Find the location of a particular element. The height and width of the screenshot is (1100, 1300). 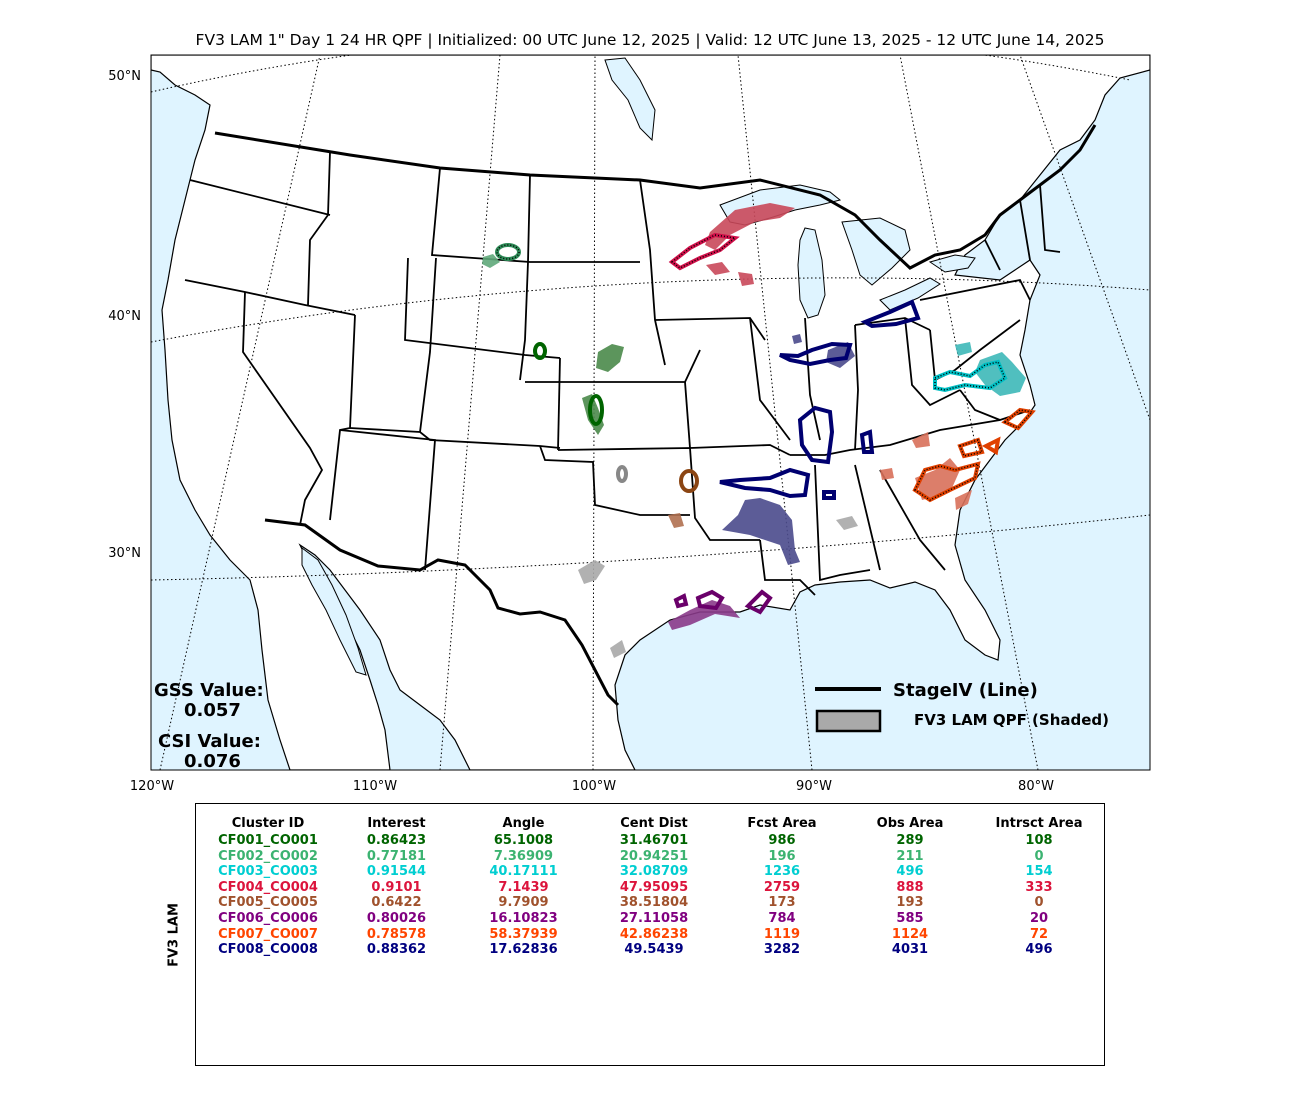

table-cell: CF004_CO004 is located at coordinates (268, 887).